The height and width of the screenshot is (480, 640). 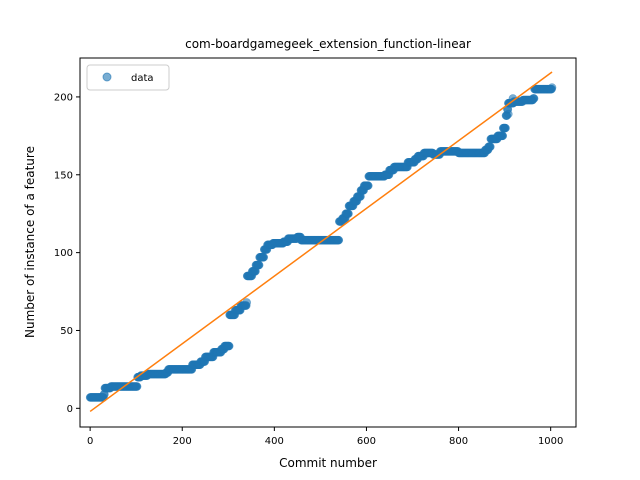 I want to click on y-axis-label: Number of instance of a feature, so click(x=30, y=242).